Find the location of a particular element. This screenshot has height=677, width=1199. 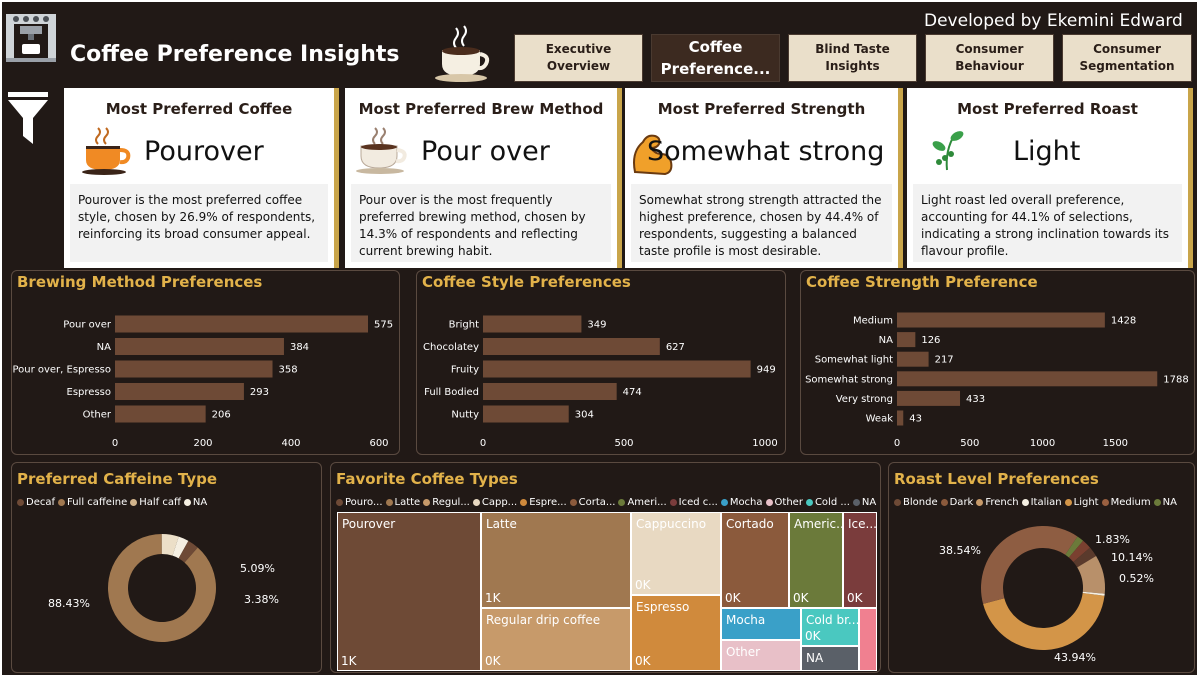

slice-label: 3.38% is located at coordinates (261, 599).